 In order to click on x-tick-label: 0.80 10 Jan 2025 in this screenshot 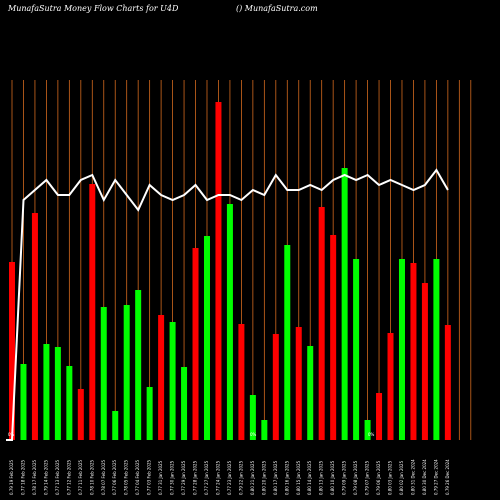, I will do `click(332, 477)`.